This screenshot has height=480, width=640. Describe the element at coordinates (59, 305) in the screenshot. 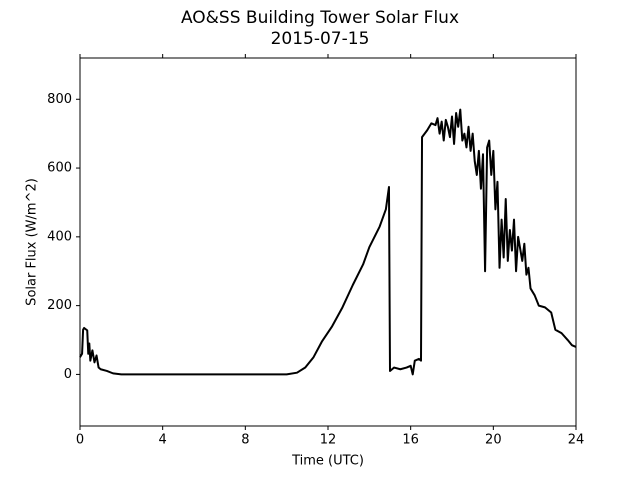

I see `y-tick-label: 200` at that location.